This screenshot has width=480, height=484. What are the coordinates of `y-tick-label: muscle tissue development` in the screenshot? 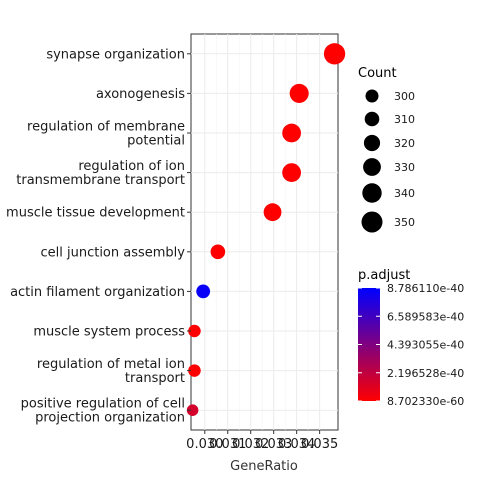 It's located at (95, 213).